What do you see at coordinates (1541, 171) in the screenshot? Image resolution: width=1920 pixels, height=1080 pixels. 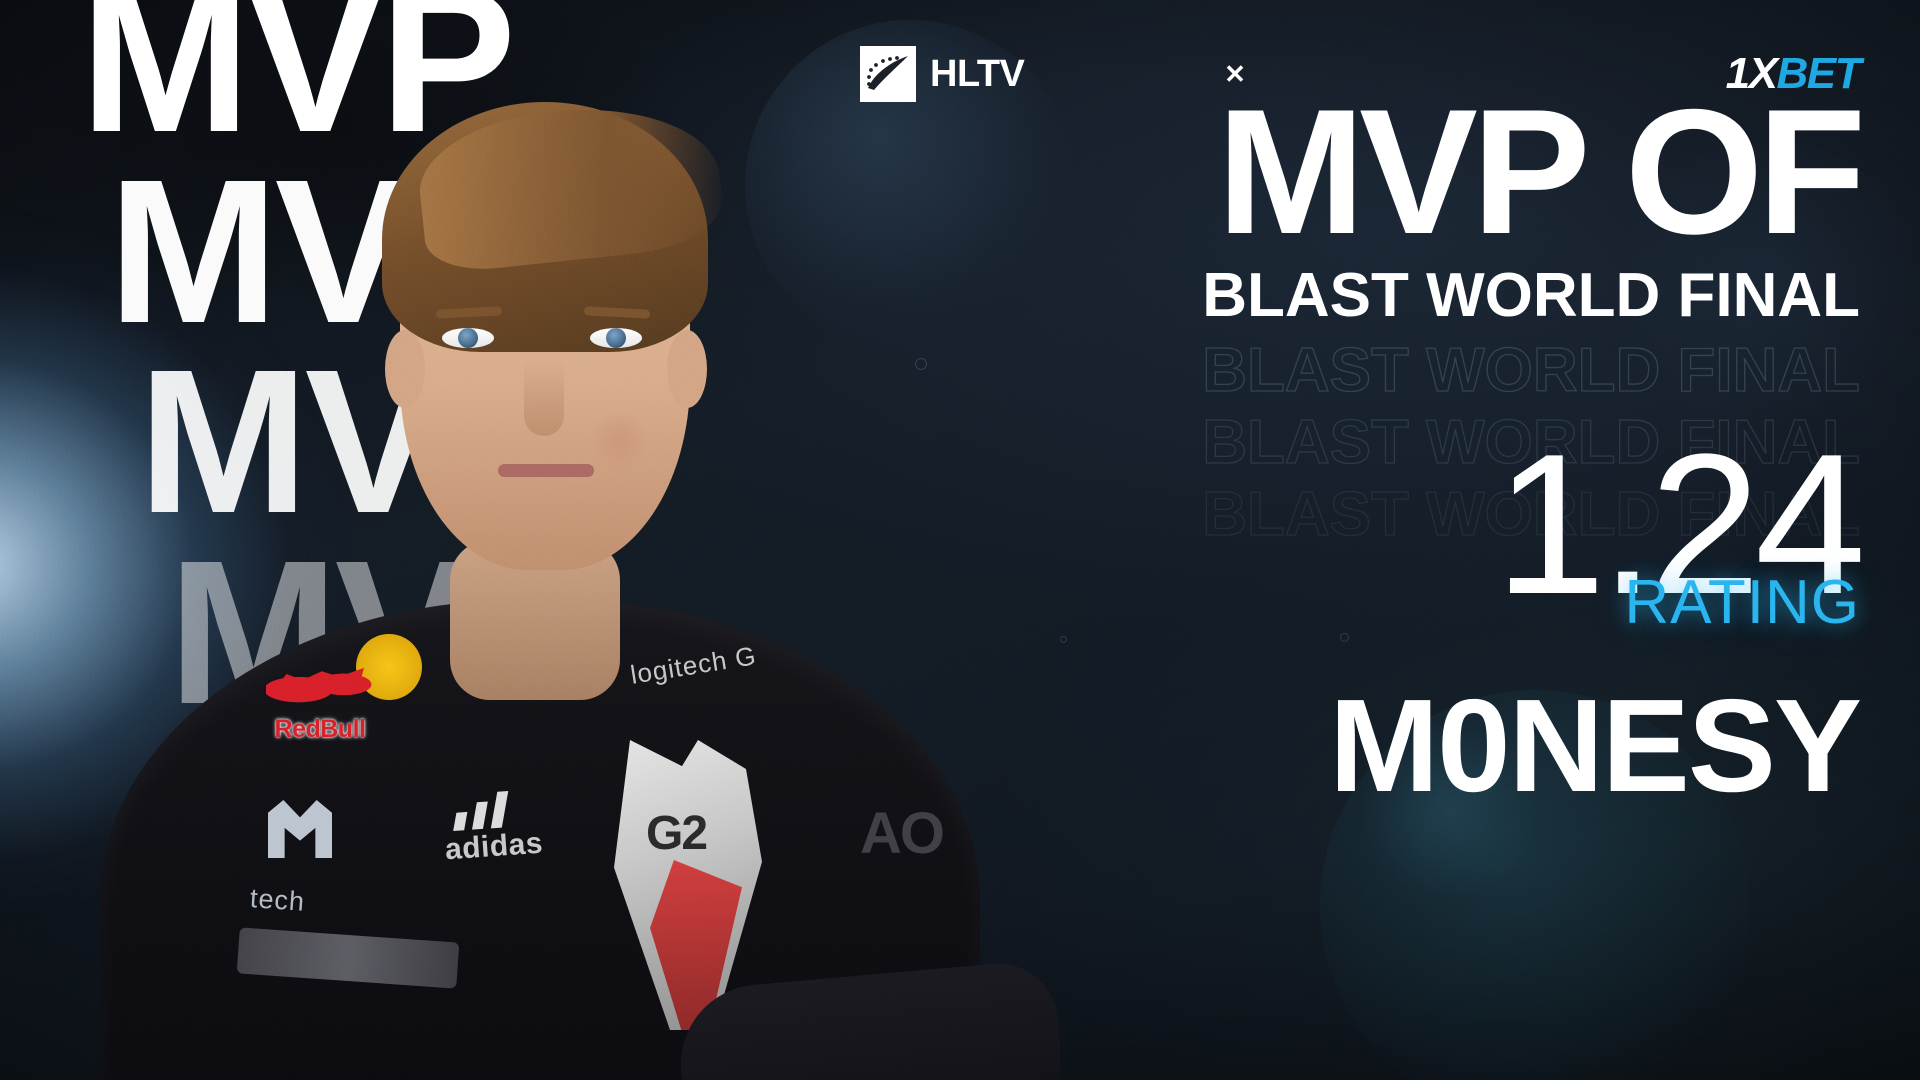 I see `headline-mvp-of: MVP OF` at bounding box center [1541, 171].